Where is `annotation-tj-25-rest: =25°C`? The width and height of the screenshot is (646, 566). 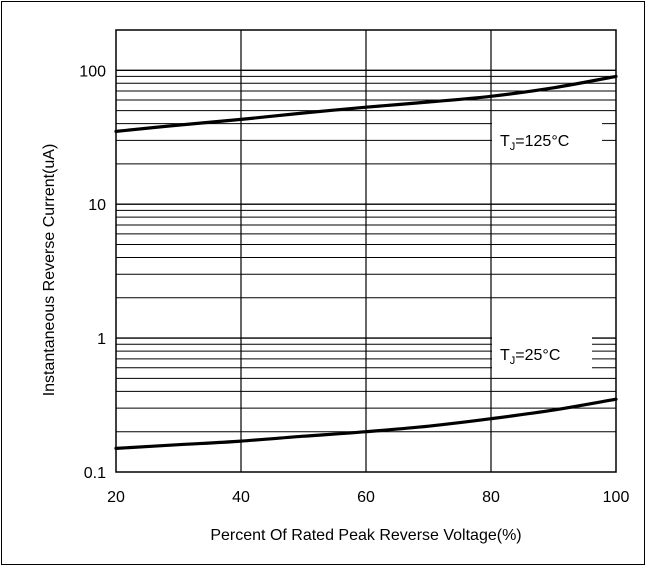
annotation-tj-25-rest: =25°C is located at coordinates (537, 355).